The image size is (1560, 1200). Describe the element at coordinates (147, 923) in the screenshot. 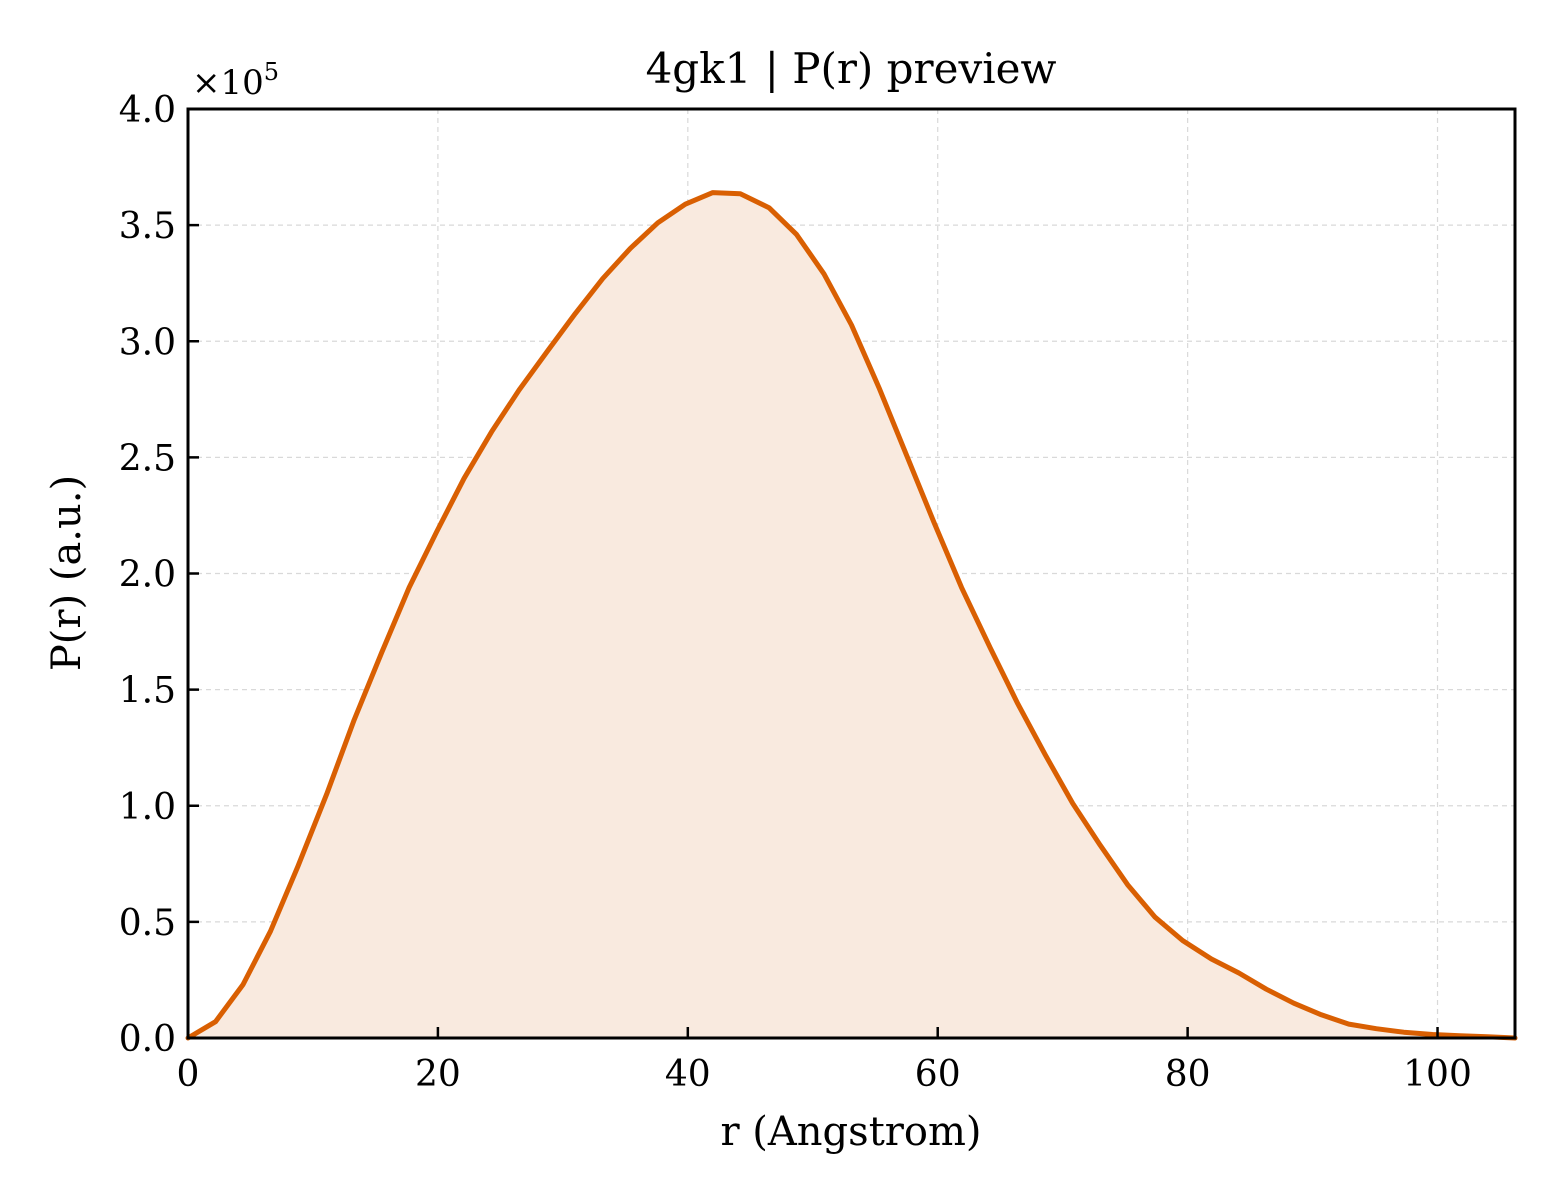

I see `y-tick-label: 0.5` at that location.